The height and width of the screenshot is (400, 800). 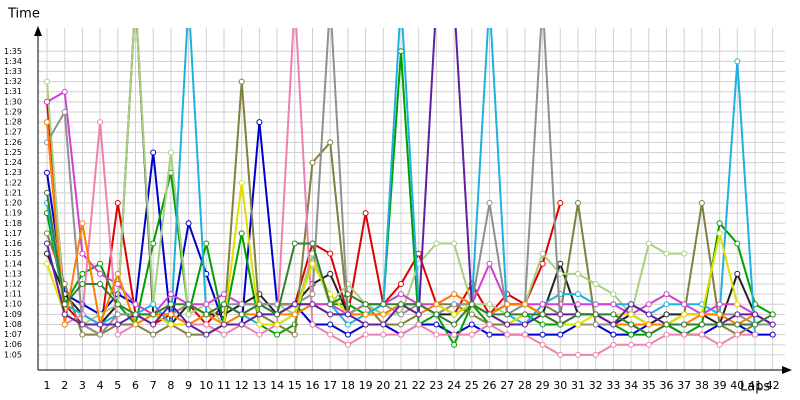 I want to click on x-axis-label: Laps, so click(x=755, y=387).